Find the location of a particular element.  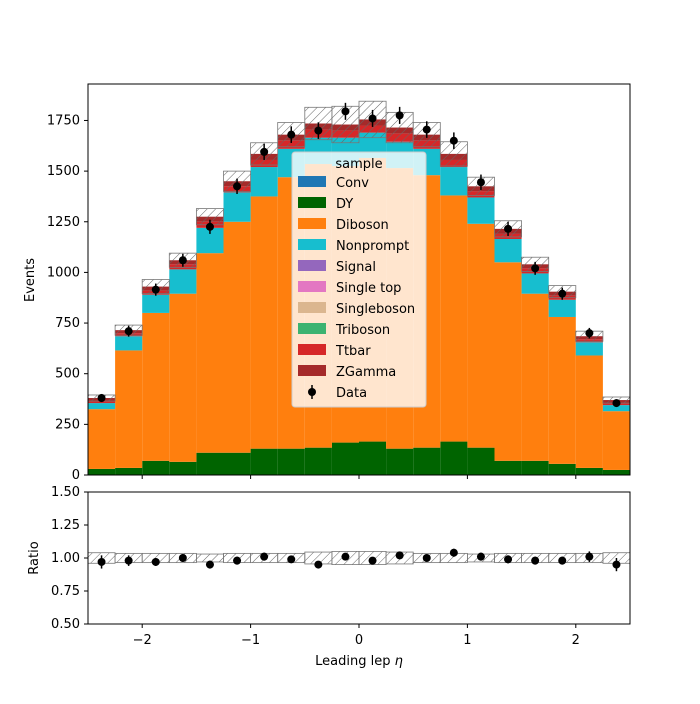

x-axis-label: Leading lep η is located at coordinates (359, 661).